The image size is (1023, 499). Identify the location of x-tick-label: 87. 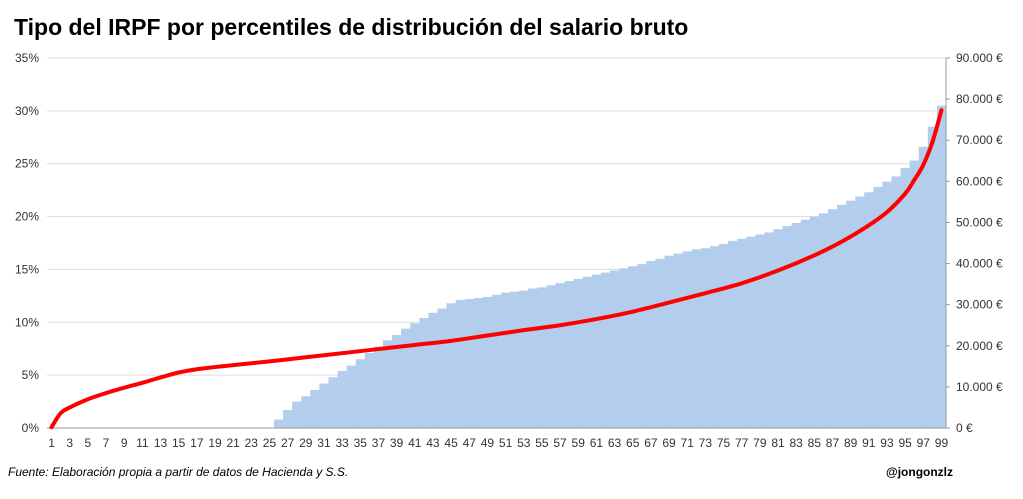
(833, 443).